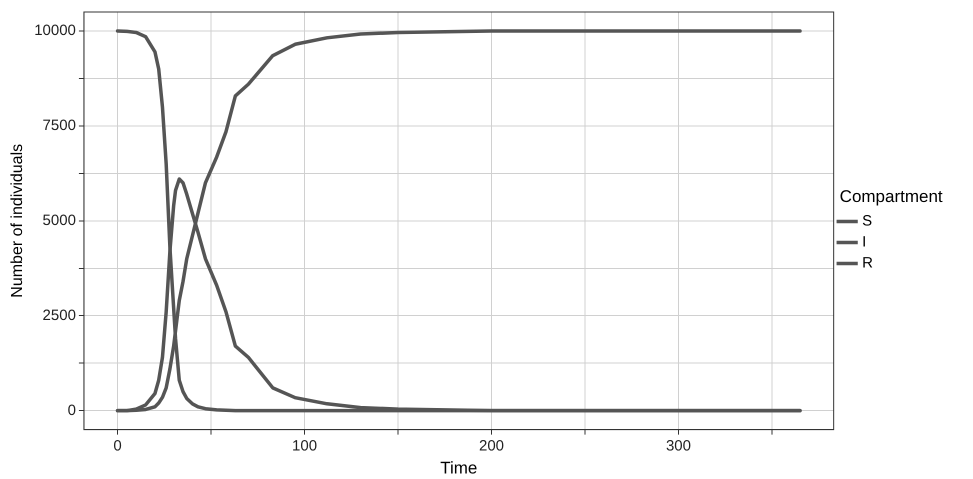 The height and width of the screenshot is (479, 973). Describe the element at coordinates (678, 446) in the screenshot. I see `x-tick-label: 300` at that location.